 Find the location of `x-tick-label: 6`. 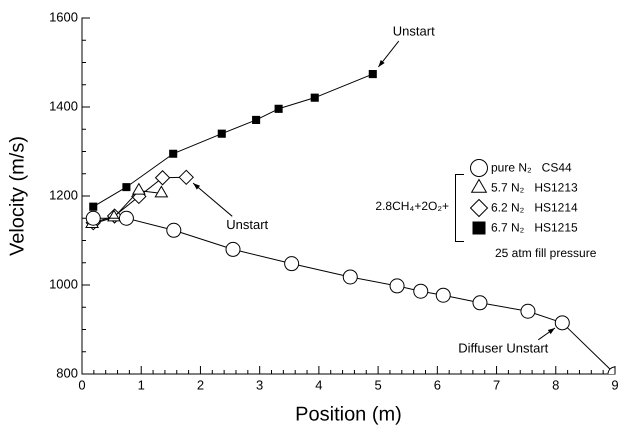

x-tick-label: 6 is located at coordinates (437, 384).